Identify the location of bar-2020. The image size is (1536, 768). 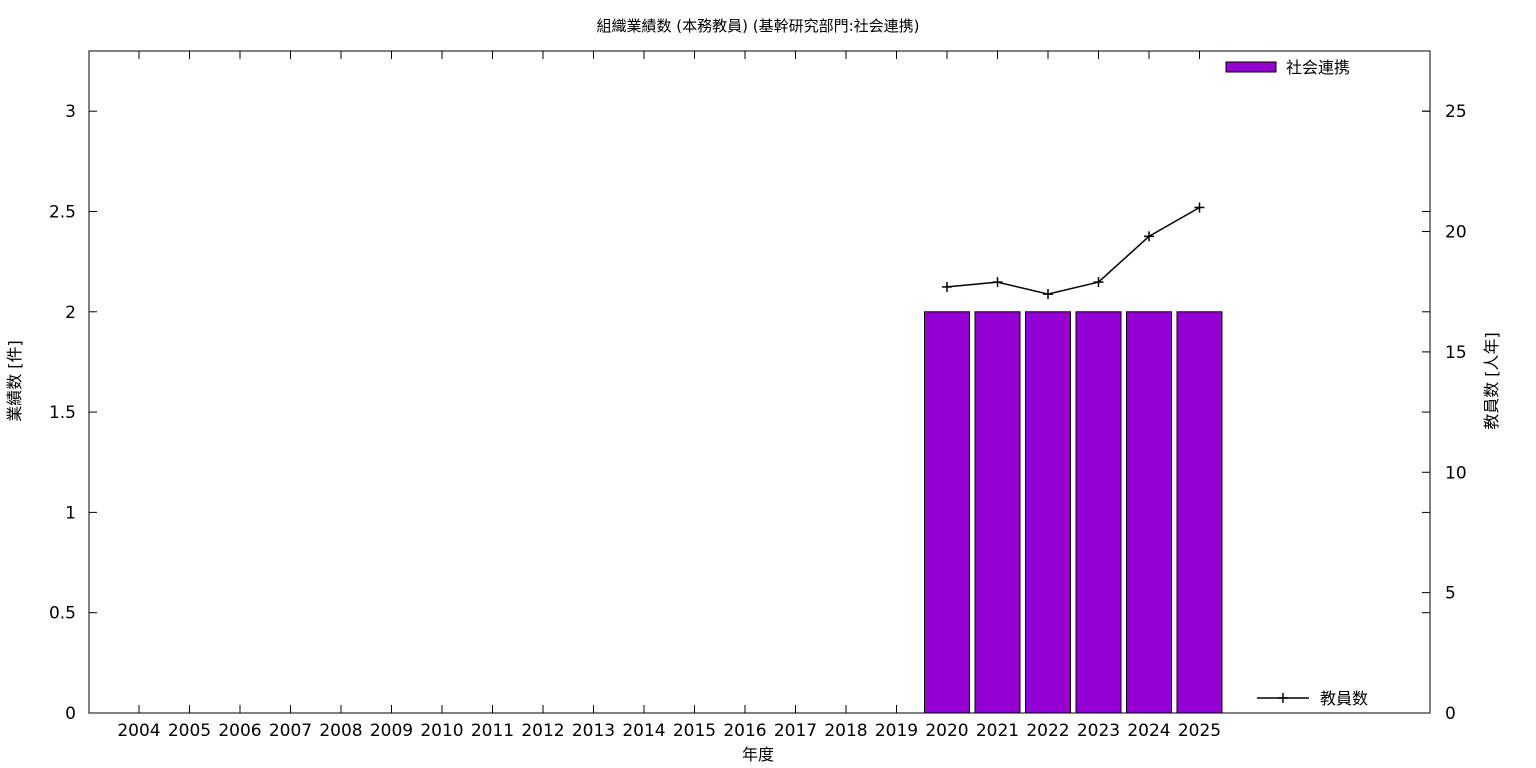
(947, 512).